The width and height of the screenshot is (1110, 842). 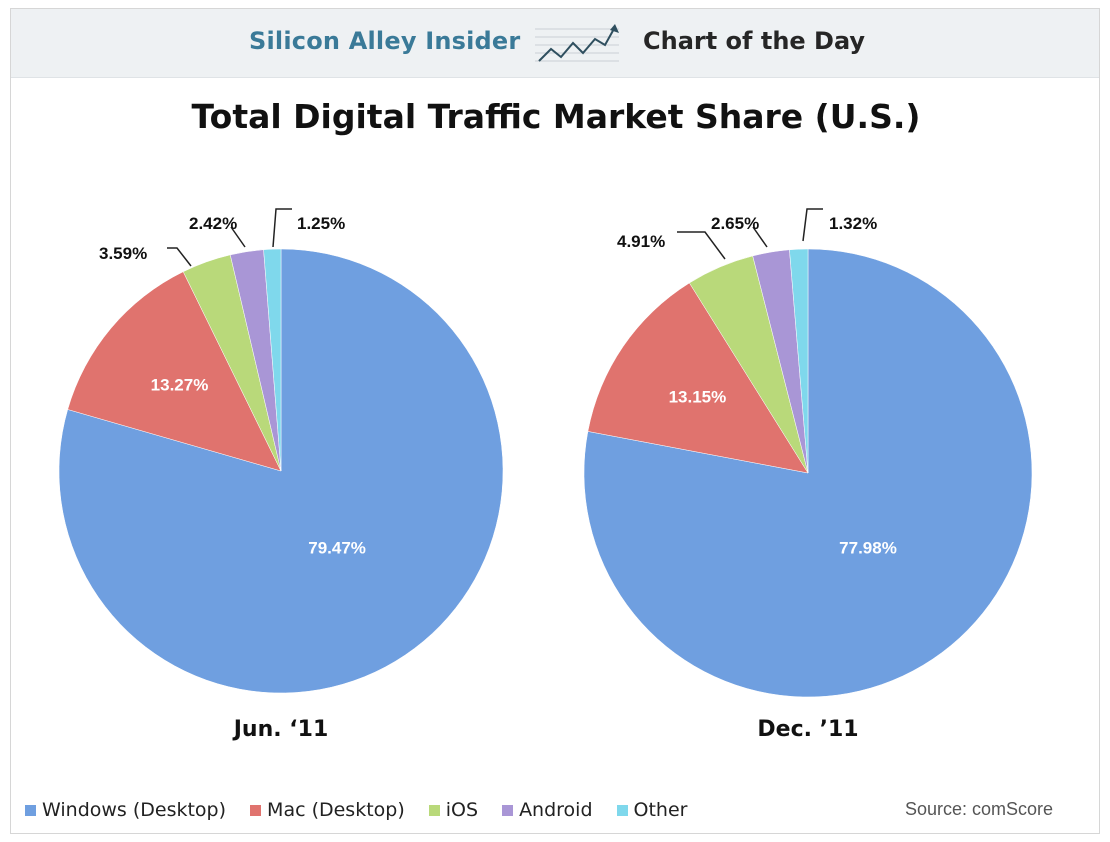 I want to click on pie-0-data-label-ios: 3.59%, so click(x=123, y=253).